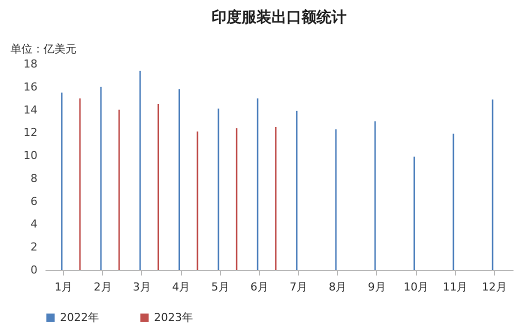 This screenshot has height=333, width=529. What do you see at coordinates (455, 287) in the screenshot?
I see `x-tick-label: 11月` at bounding box center [455, 287].